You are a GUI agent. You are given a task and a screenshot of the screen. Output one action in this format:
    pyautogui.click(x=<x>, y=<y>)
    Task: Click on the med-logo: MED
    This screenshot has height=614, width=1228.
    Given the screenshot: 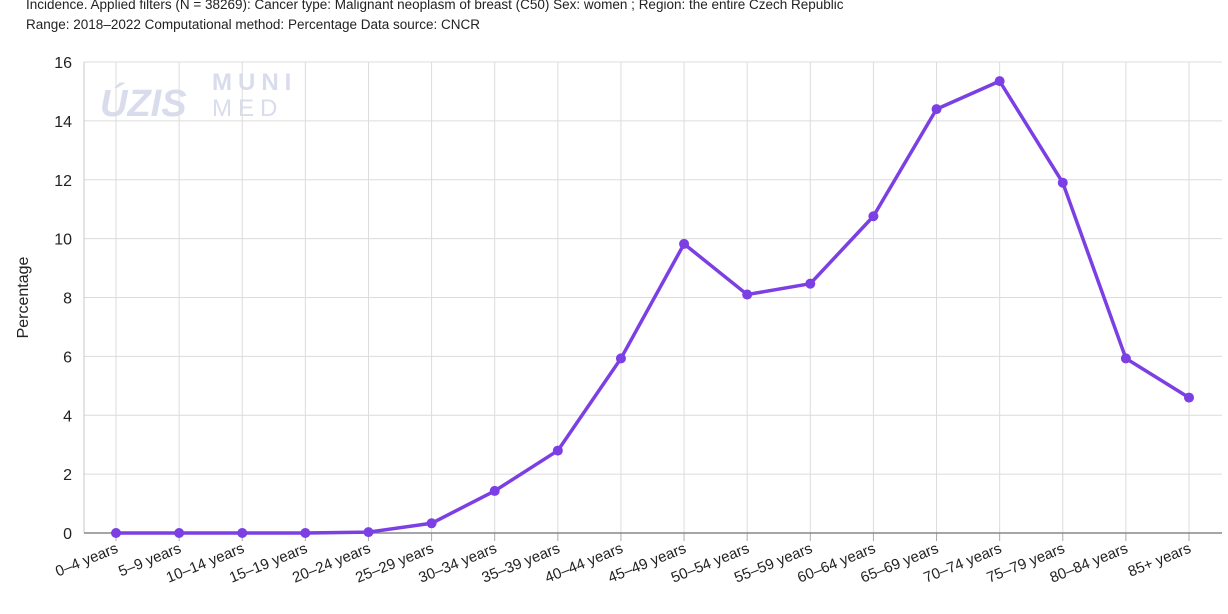 What is the action you would take?
    pyautogui.click(x=247, y=108)
    